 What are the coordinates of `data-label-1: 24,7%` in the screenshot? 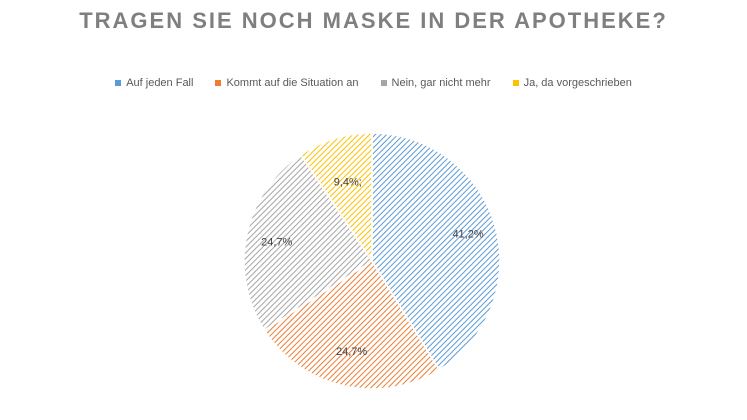 It's located at (351, 352).